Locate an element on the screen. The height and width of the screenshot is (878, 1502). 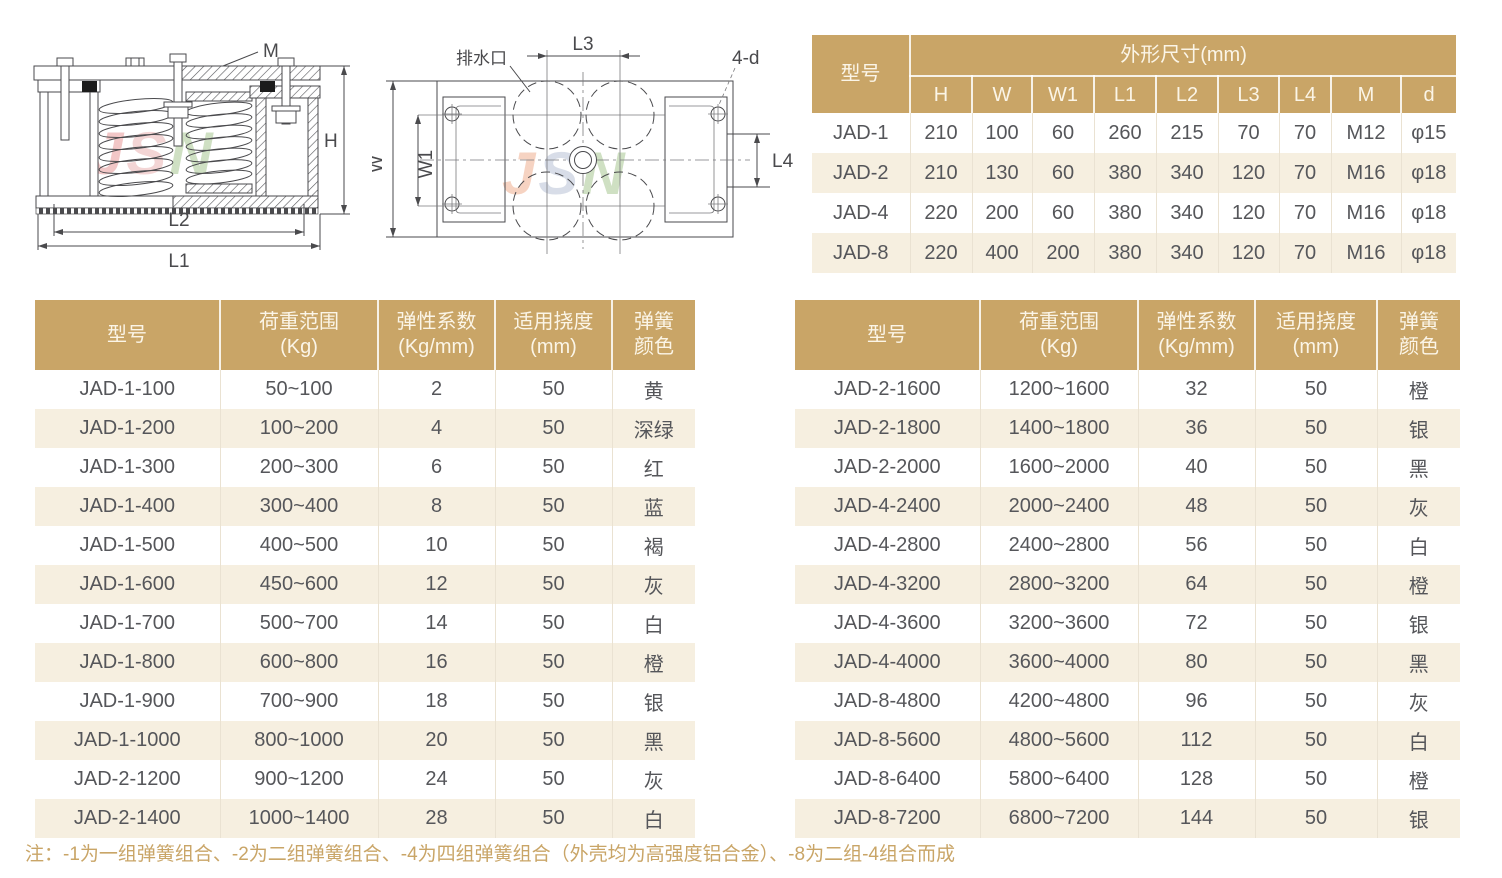
table-cell: M16 is located at coordinates (1366, 213).